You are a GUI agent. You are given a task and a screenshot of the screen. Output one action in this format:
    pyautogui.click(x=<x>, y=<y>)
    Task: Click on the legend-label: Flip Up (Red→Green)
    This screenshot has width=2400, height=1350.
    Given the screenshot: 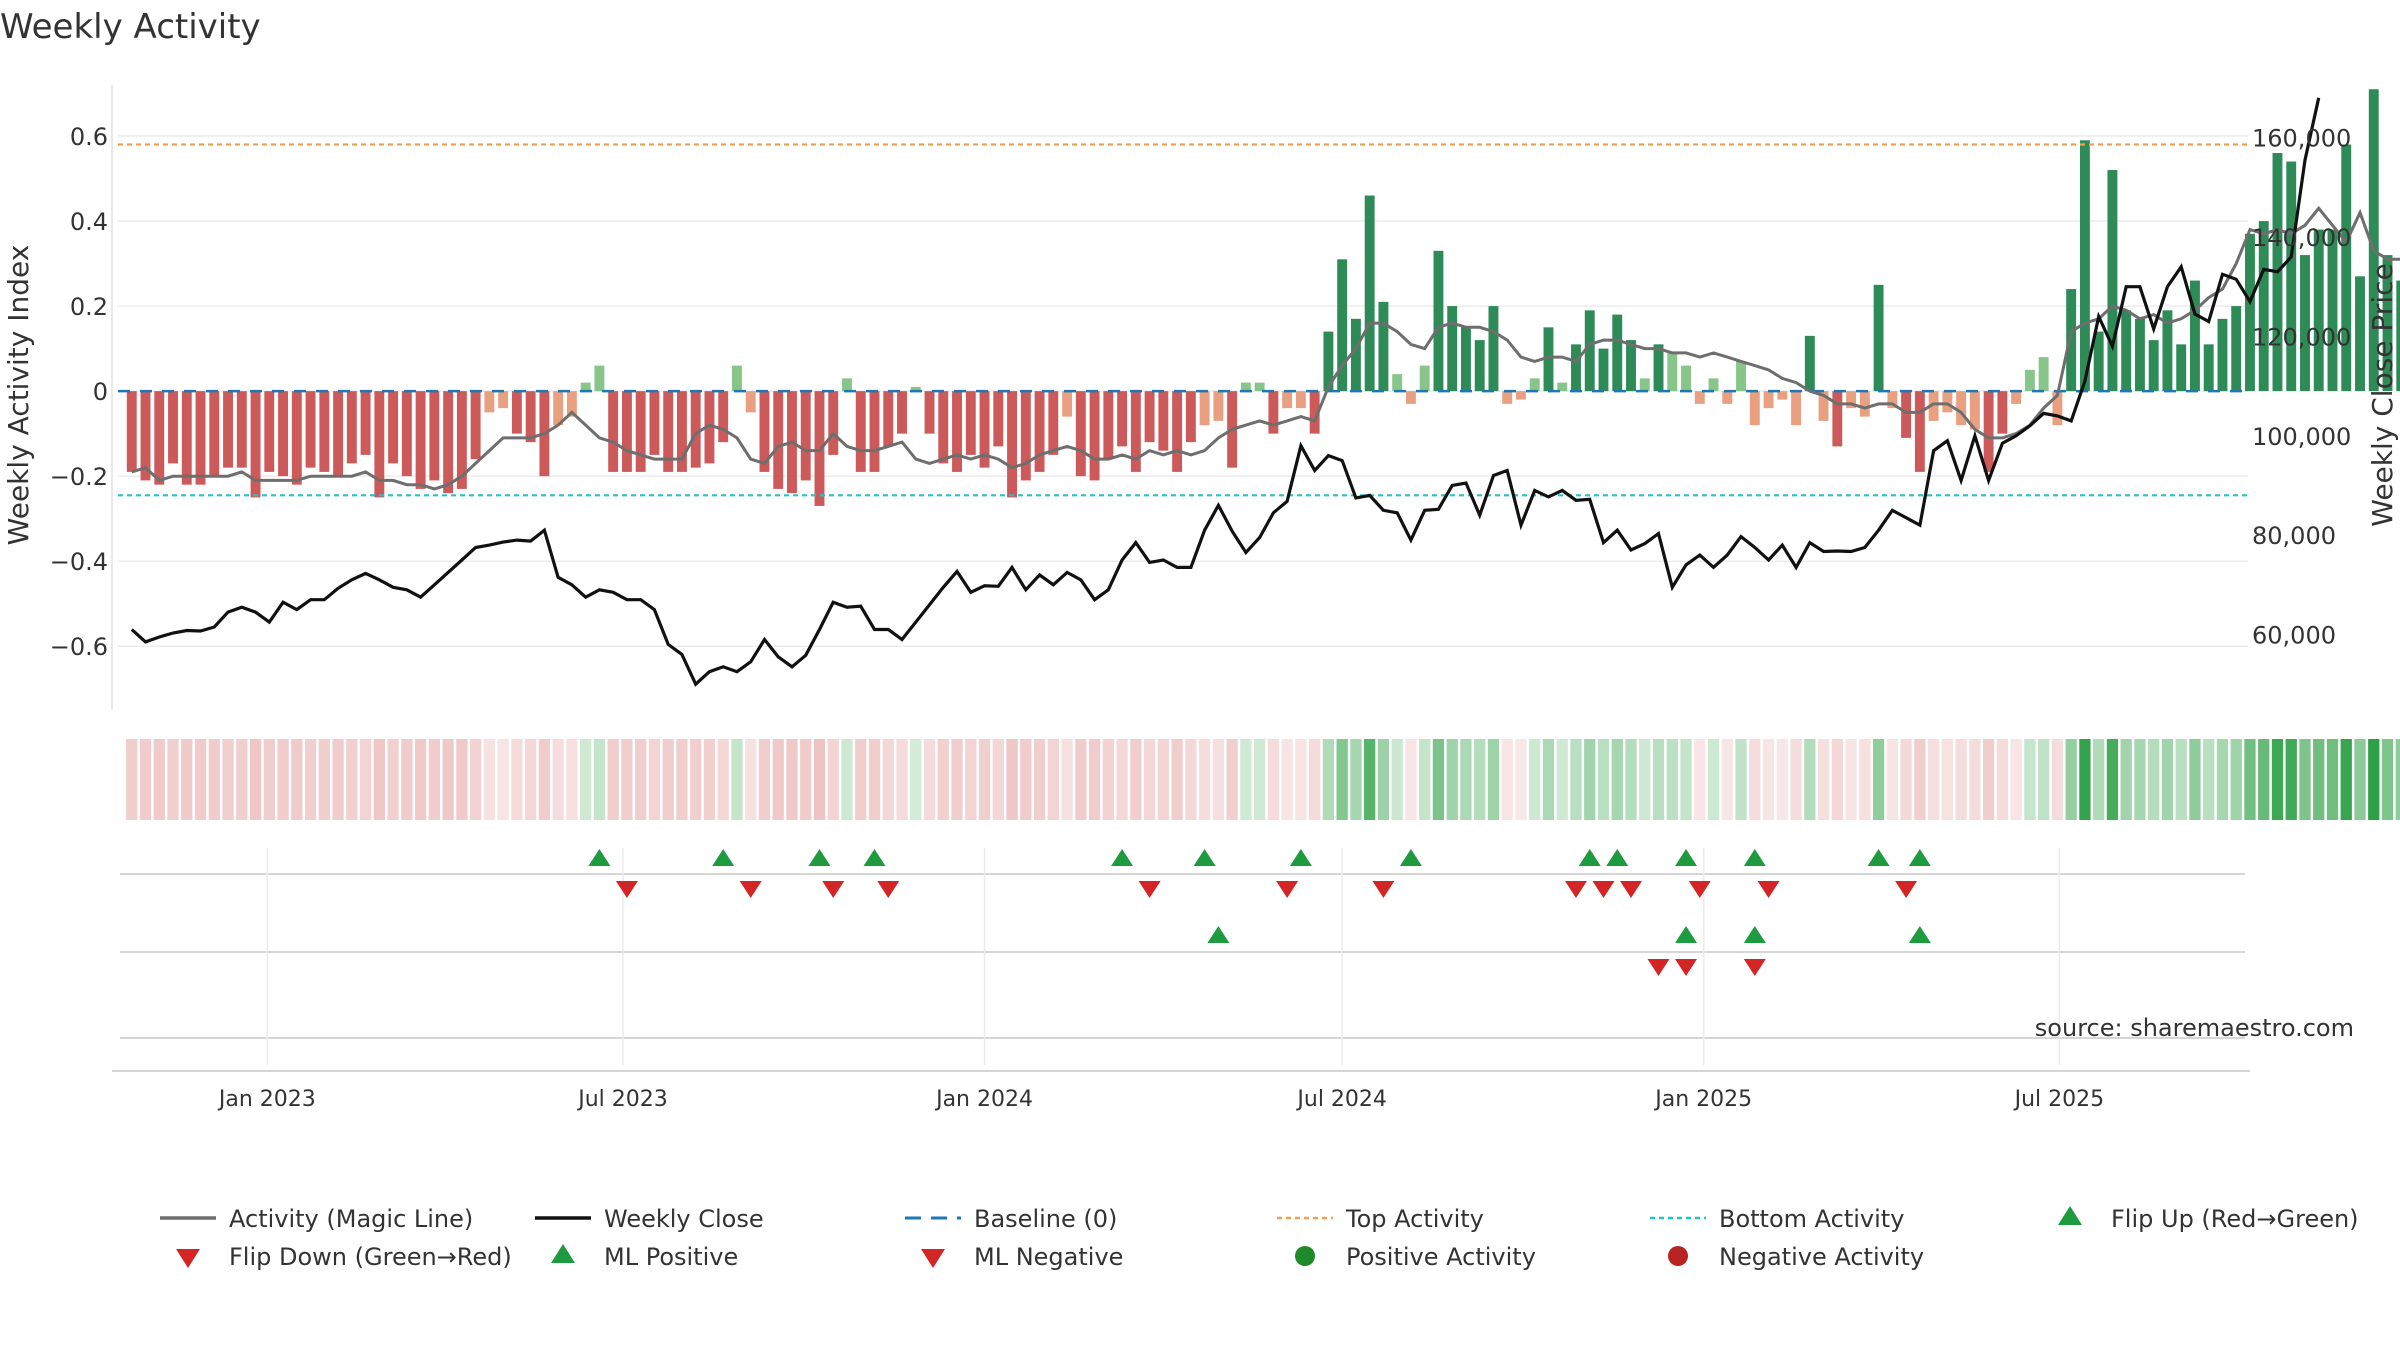 What is the action you would take?
    pyautogui.click(x=2235, y=1219)
    